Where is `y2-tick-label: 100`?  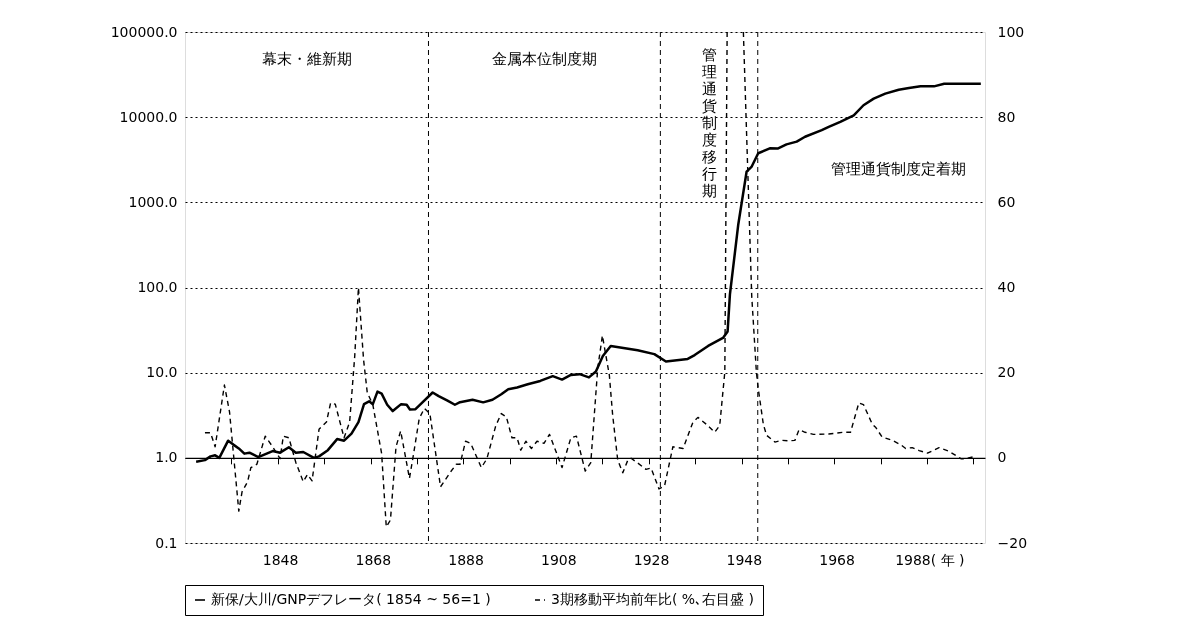 y2-tick-label: 100 is located at coordinates (1011, 31).